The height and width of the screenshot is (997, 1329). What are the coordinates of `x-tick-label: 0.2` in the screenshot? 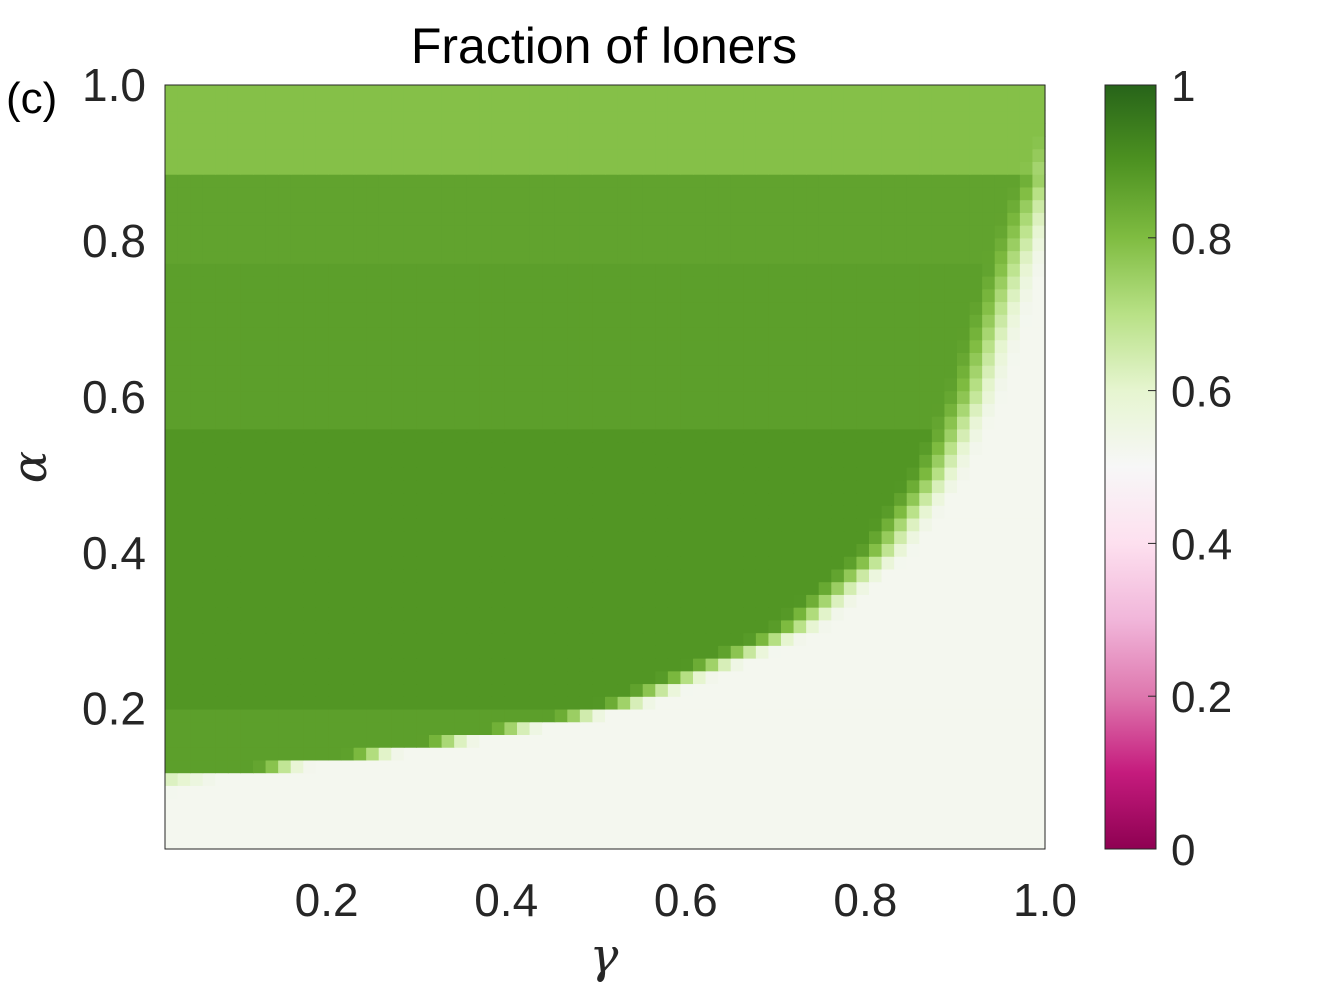 It's located at (327, 900).